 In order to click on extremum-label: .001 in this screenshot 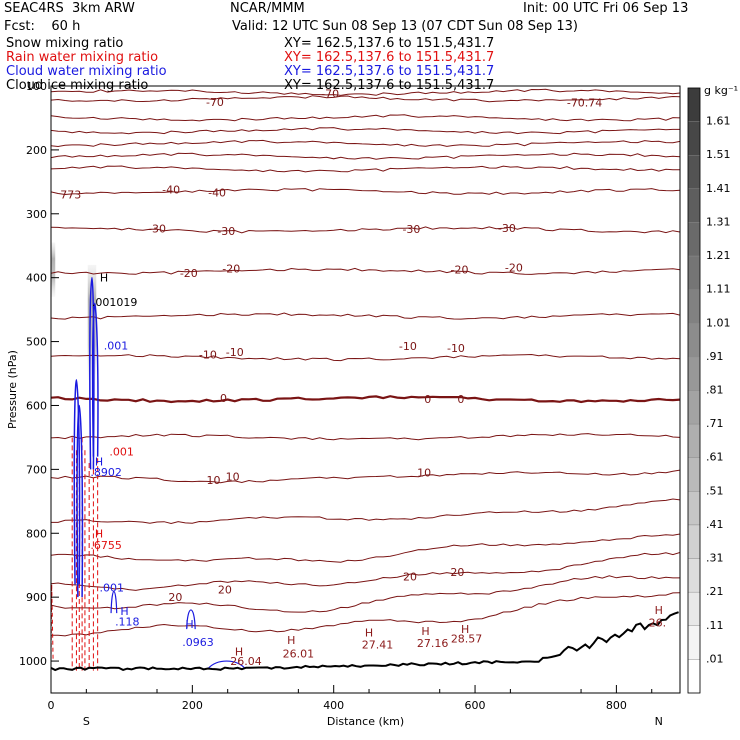, I will do `click(121, 451)`.